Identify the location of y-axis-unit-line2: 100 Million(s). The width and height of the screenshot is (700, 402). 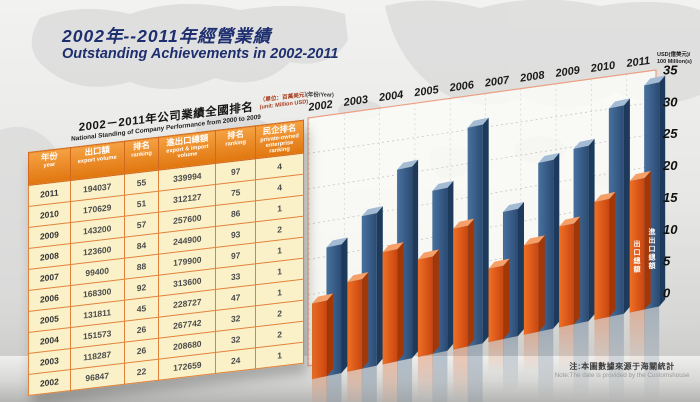
(674, 62).